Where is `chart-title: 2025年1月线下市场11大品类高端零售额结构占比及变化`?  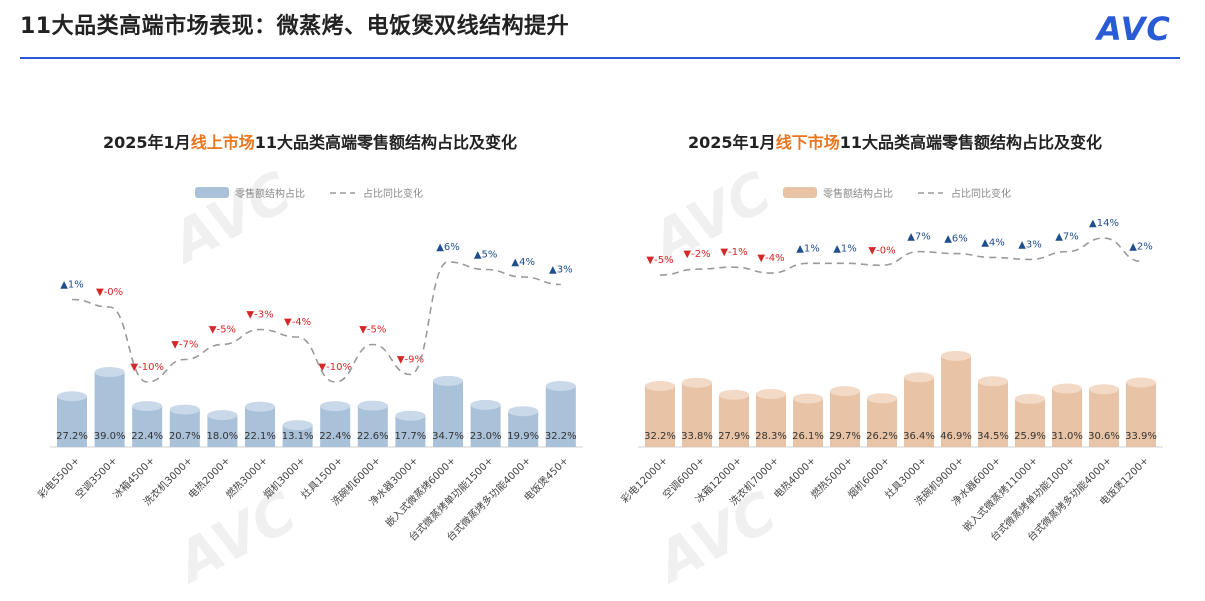 chart-title: 2025年1月线下市场11大品类高端零售额结构占比及变化 is located at coordinates (895, 142).